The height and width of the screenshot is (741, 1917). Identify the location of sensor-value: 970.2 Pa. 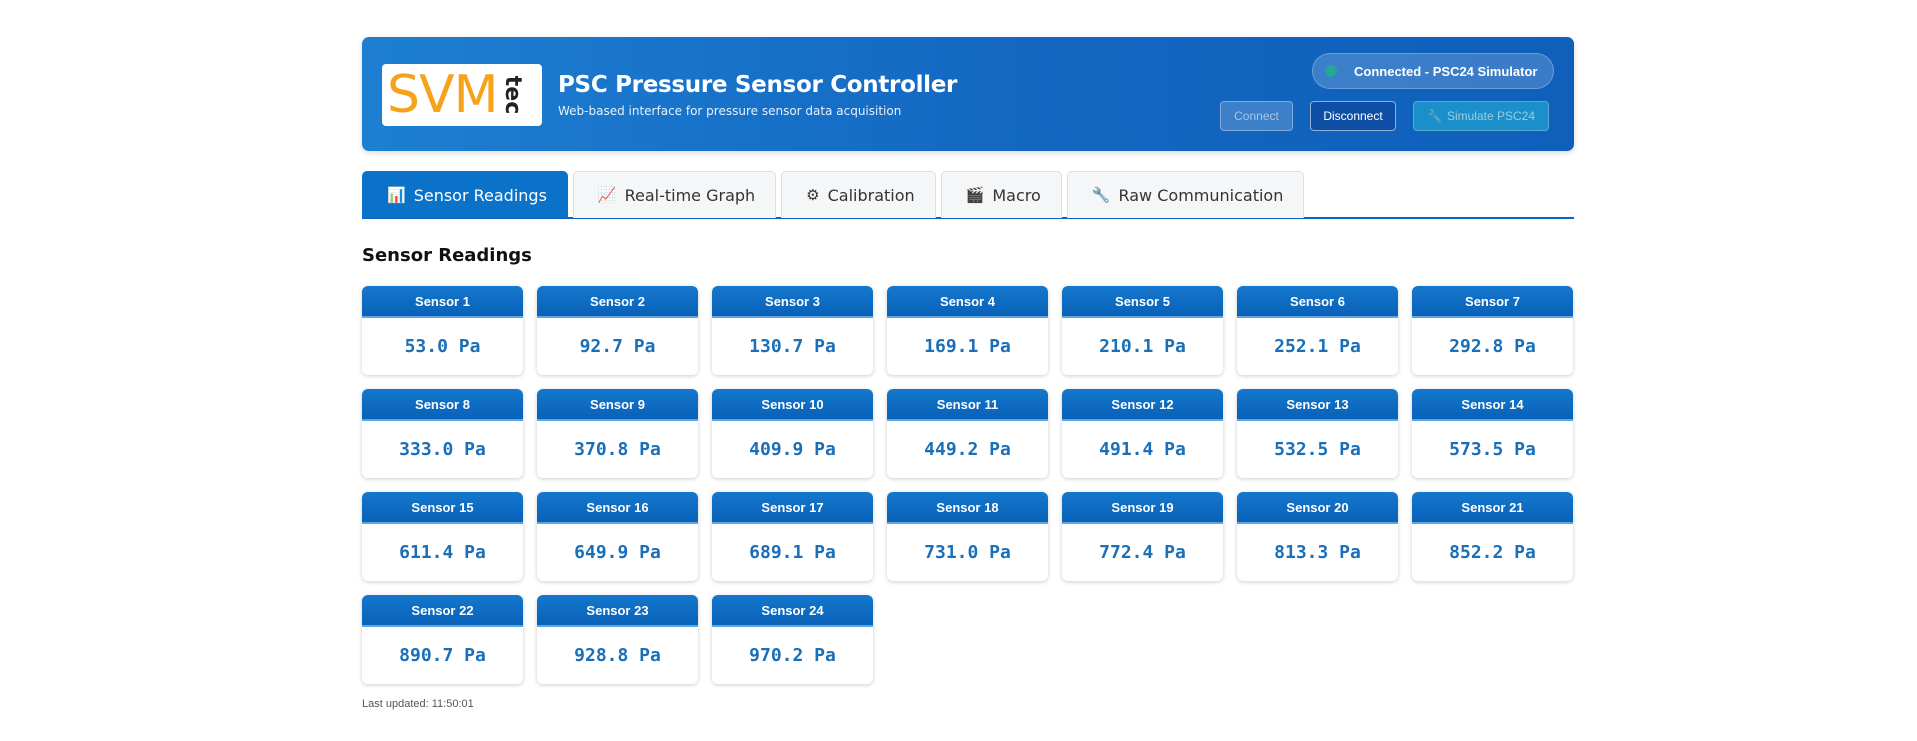
(792, 655).